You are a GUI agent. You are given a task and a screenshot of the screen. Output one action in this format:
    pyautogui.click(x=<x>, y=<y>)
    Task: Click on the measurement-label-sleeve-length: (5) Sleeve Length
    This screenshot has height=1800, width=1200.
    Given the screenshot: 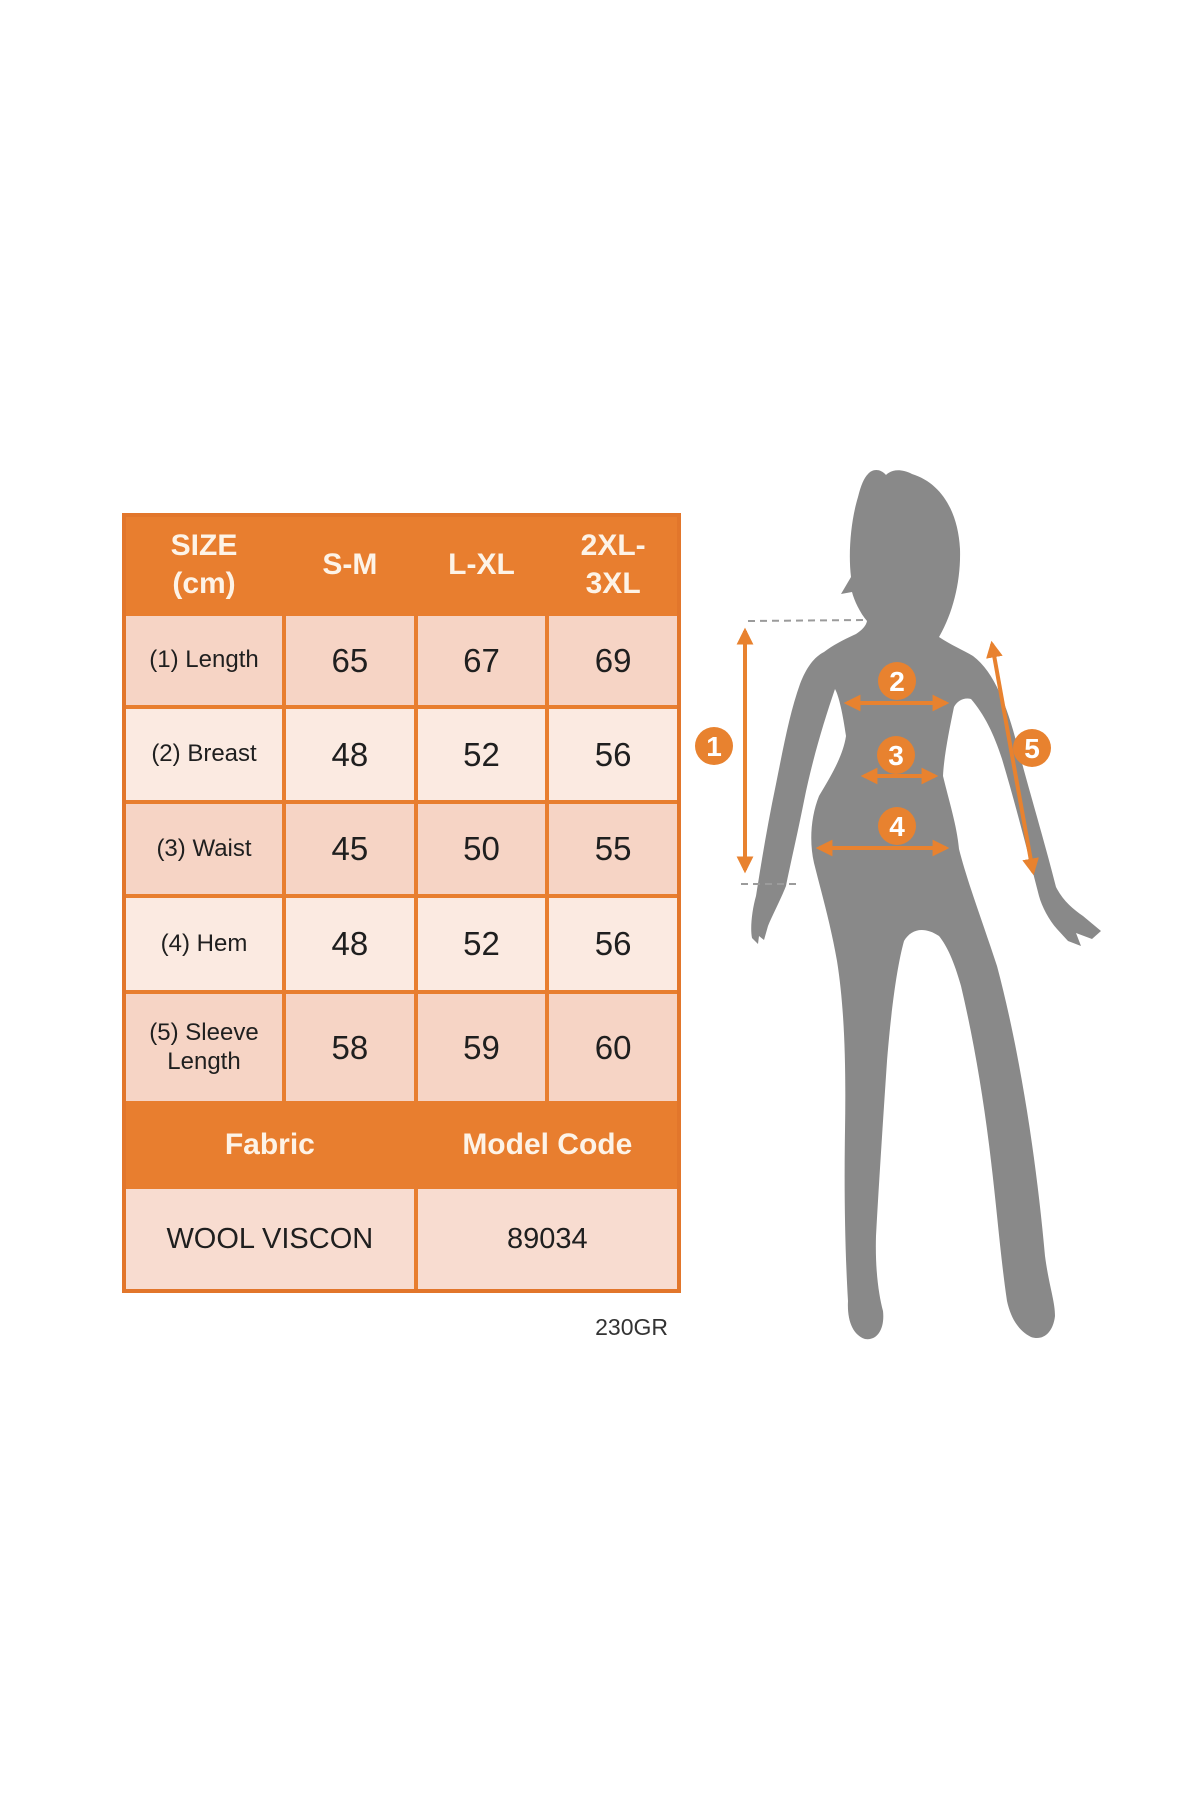 What is the action you would take?
    pyautogui.click(x=204, y=1047)
    